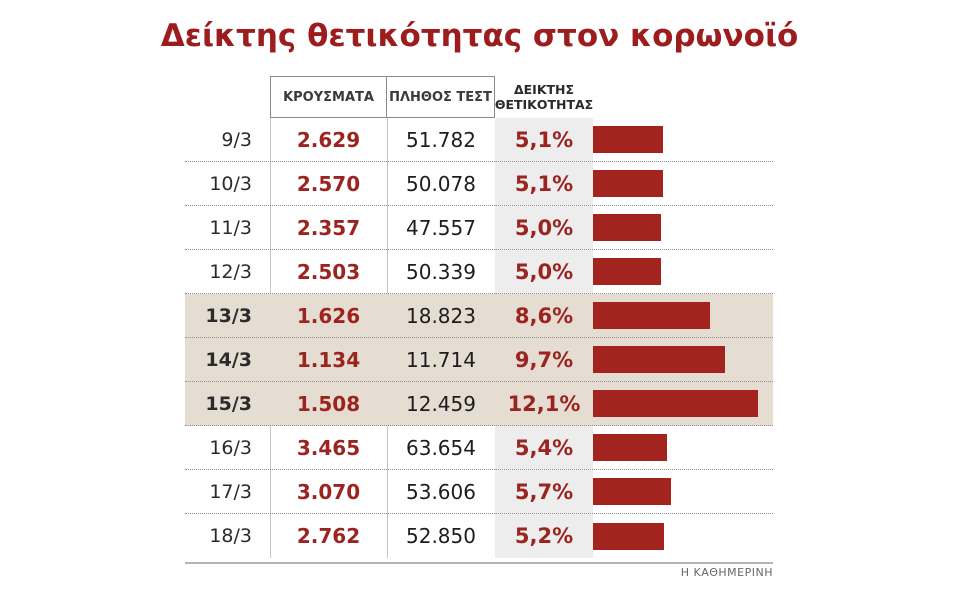 This screenshot has width=959, height=600. What do you see at coordinates (236, 139) in the screenshot?
I see `row-date: 9/3` at bounding box center [236, 139].